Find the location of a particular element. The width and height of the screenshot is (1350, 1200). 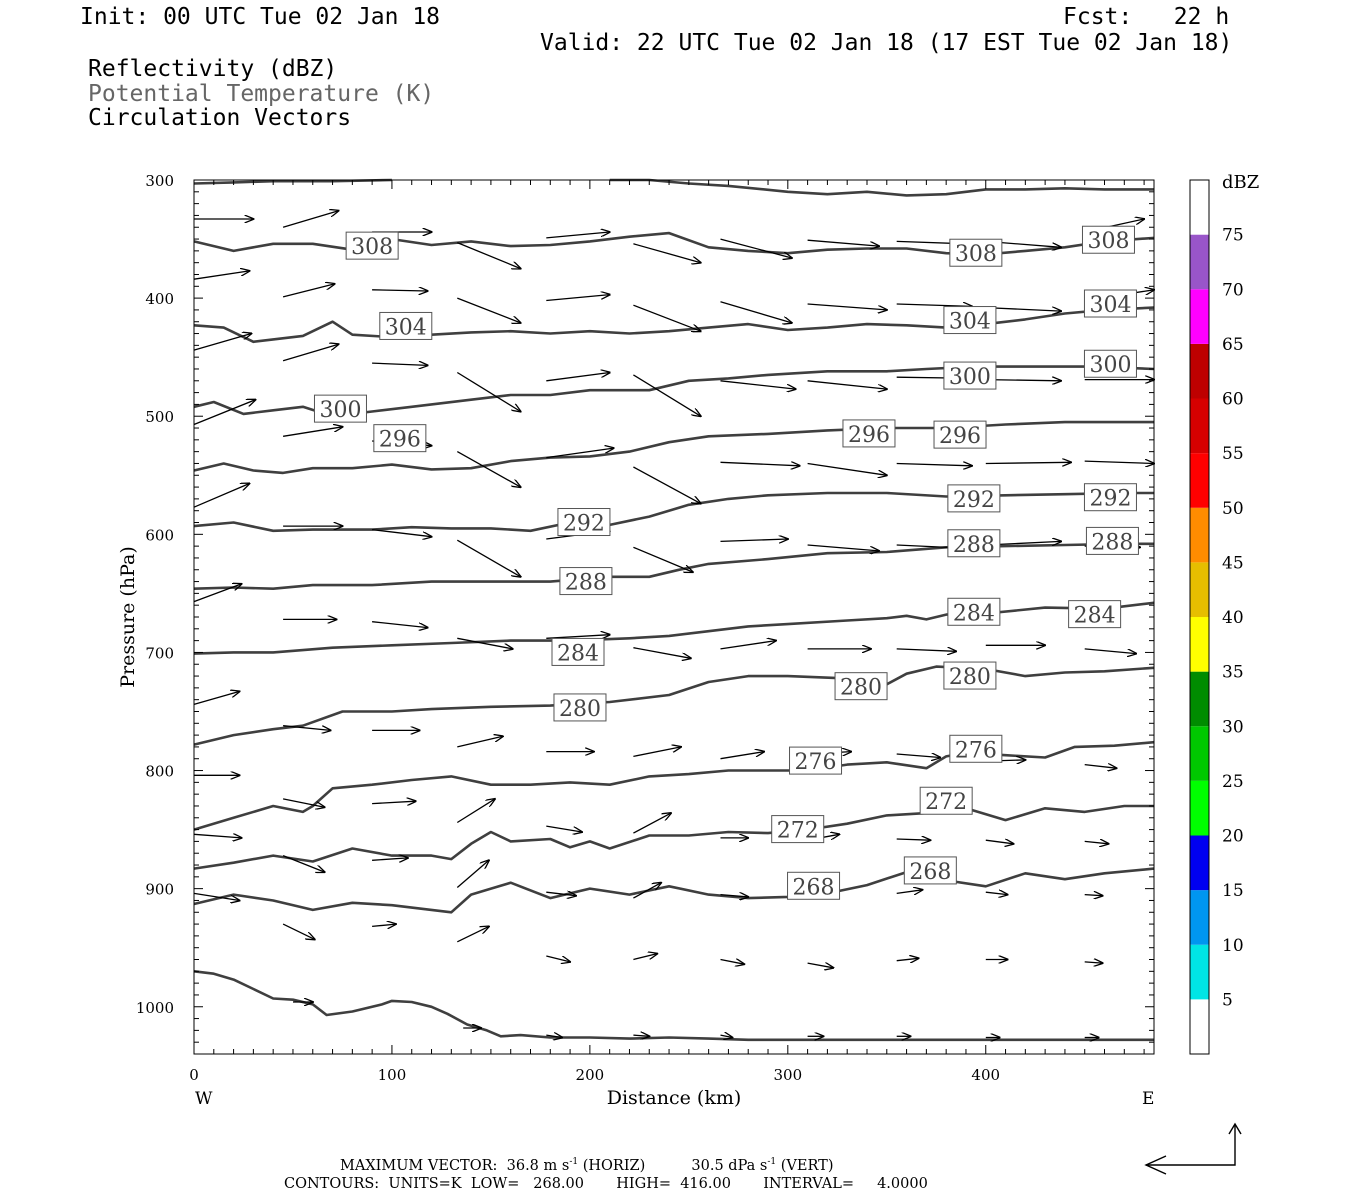

contour-label: 292 is located at coordinates (584, 524).